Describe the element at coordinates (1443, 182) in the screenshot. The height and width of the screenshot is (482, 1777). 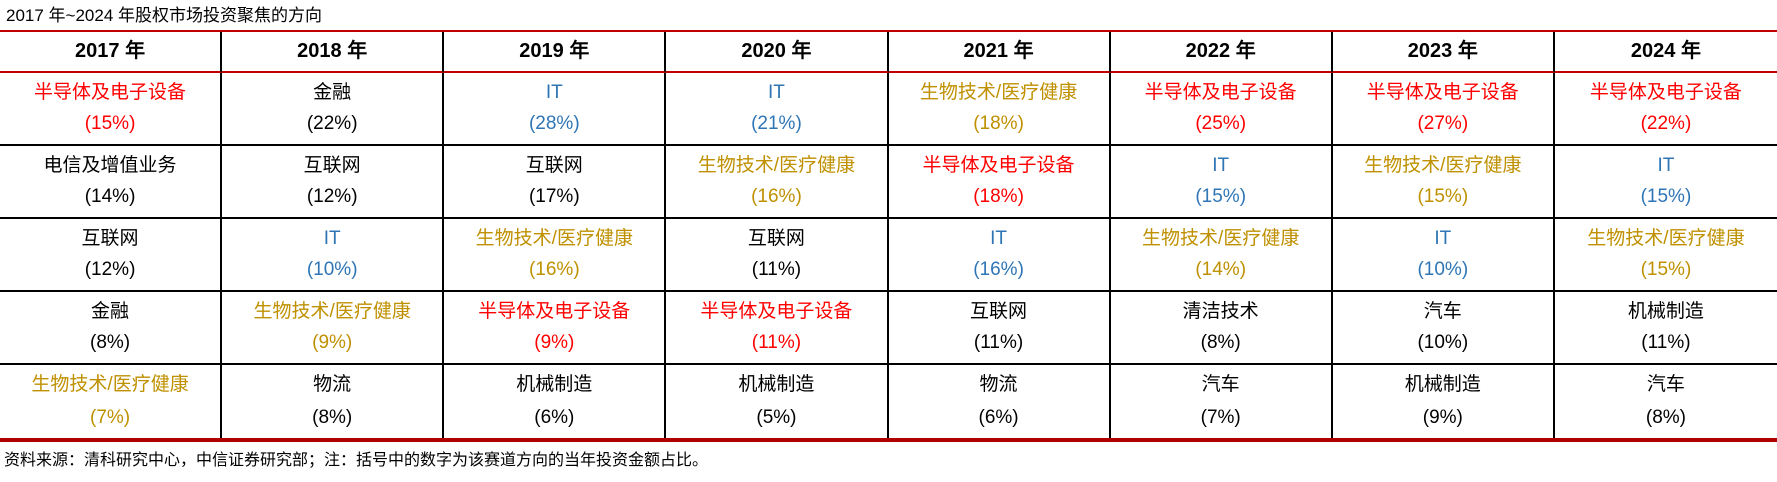
I see `table-cell-2023年-rank2: 生物技术/医疗健康 (15%)` at that location.